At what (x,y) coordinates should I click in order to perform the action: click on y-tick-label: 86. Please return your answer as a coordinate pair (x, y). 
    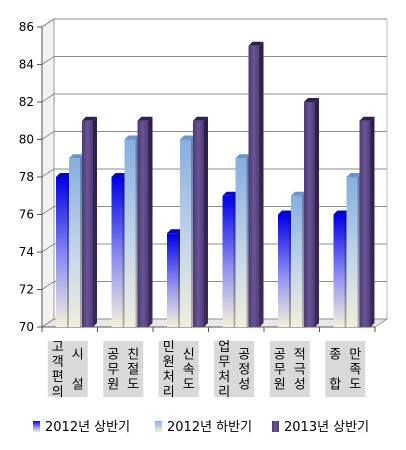
    Looking at the image, I should click on (26, 27).